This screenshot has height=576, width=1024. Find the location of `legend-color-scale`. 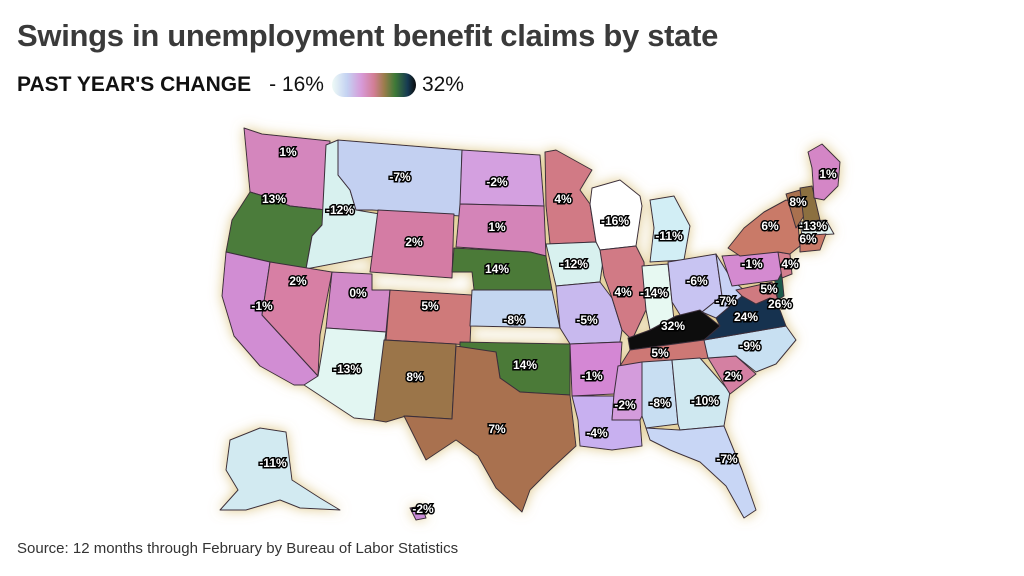

legend-color-scale is located at coordinates (373, 85).